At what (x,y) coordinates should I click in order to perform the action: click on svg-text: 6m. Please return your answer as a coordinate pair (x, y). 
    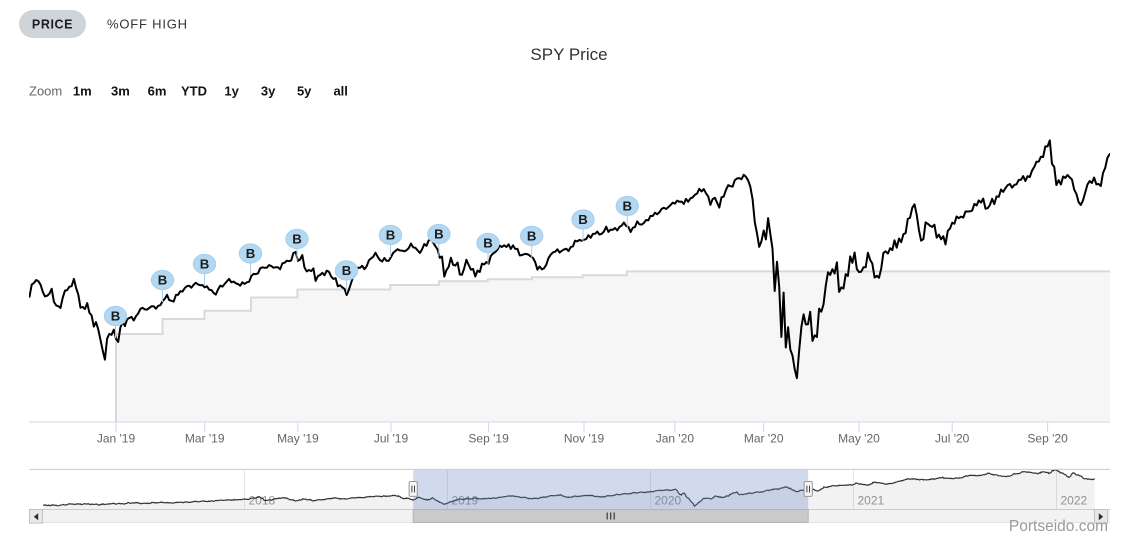
    Looking at the image, I should click on (157, 91).